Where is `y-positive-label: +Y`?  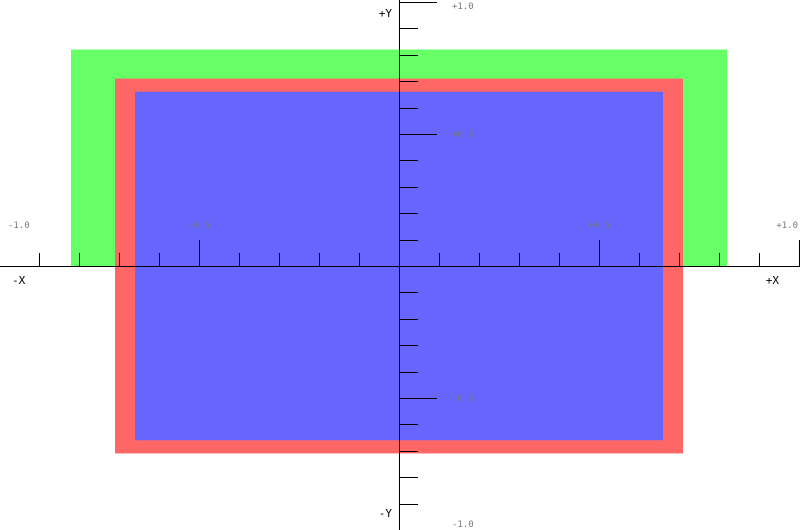 y-positive-label: +Y is located at coordinates (386, 13).